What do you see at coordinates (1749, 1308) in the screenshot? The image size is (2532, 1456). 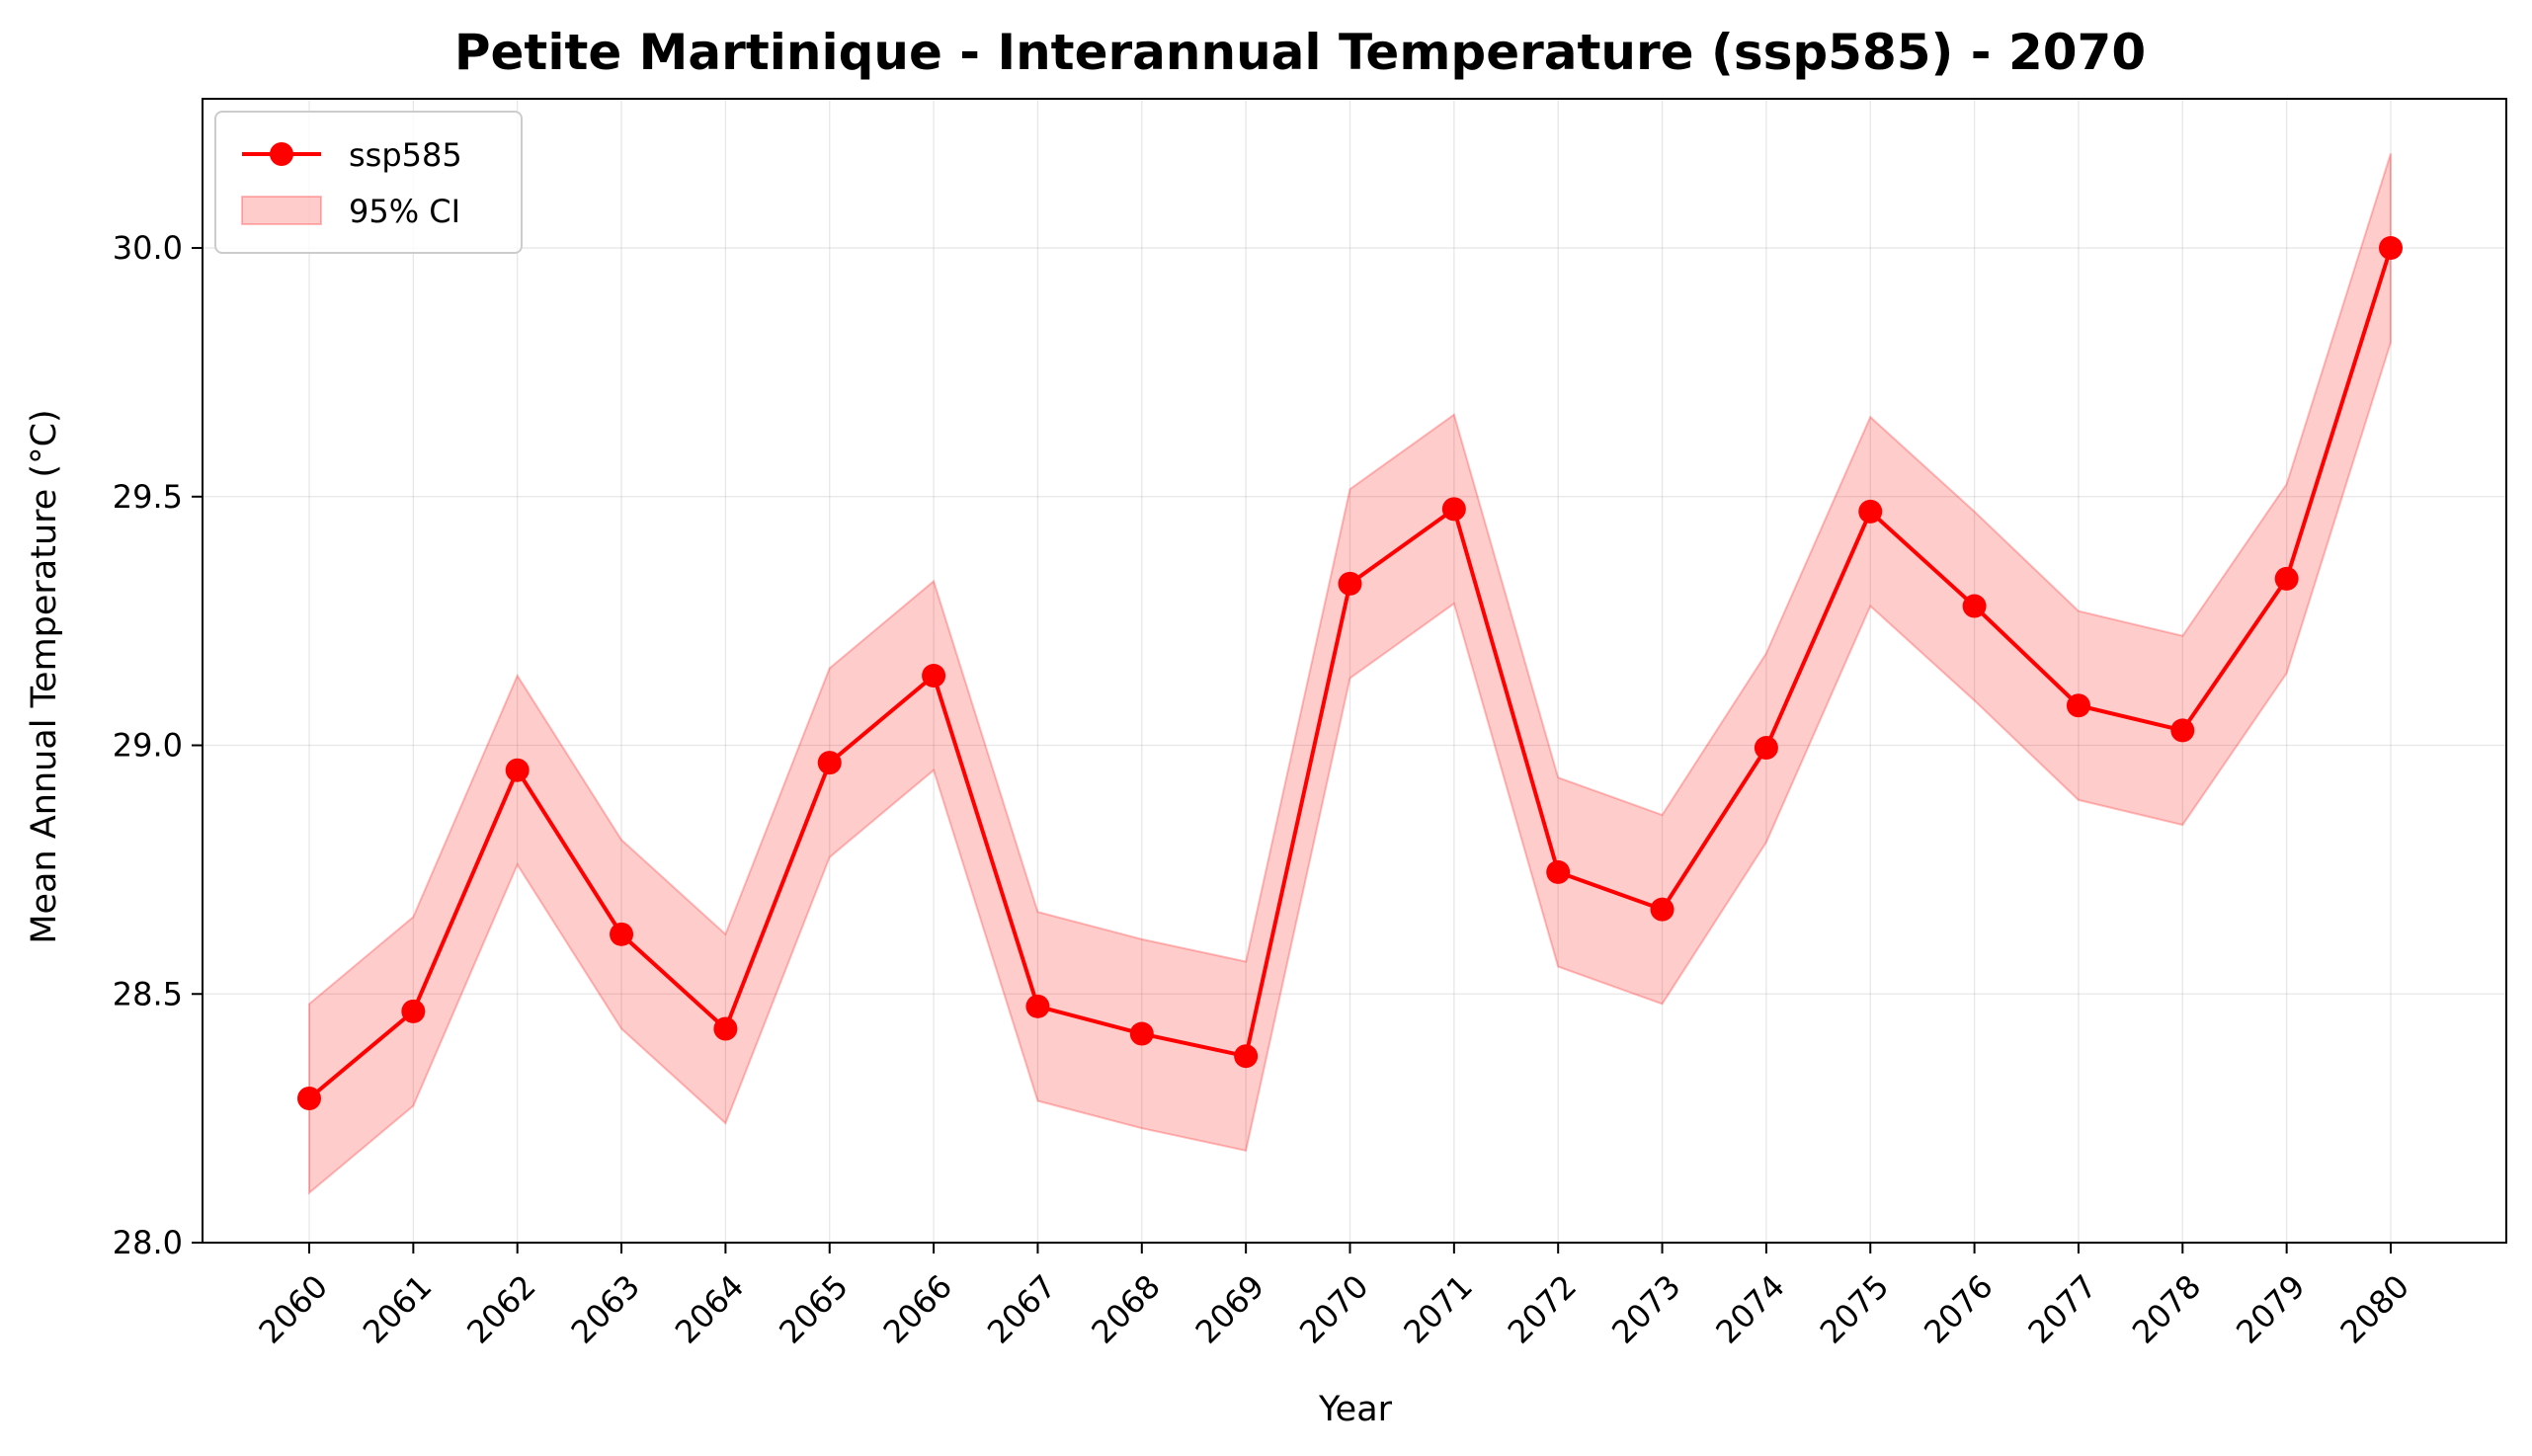 I see `x-tick-label: 2074` at bounding box center [1749, 1308].